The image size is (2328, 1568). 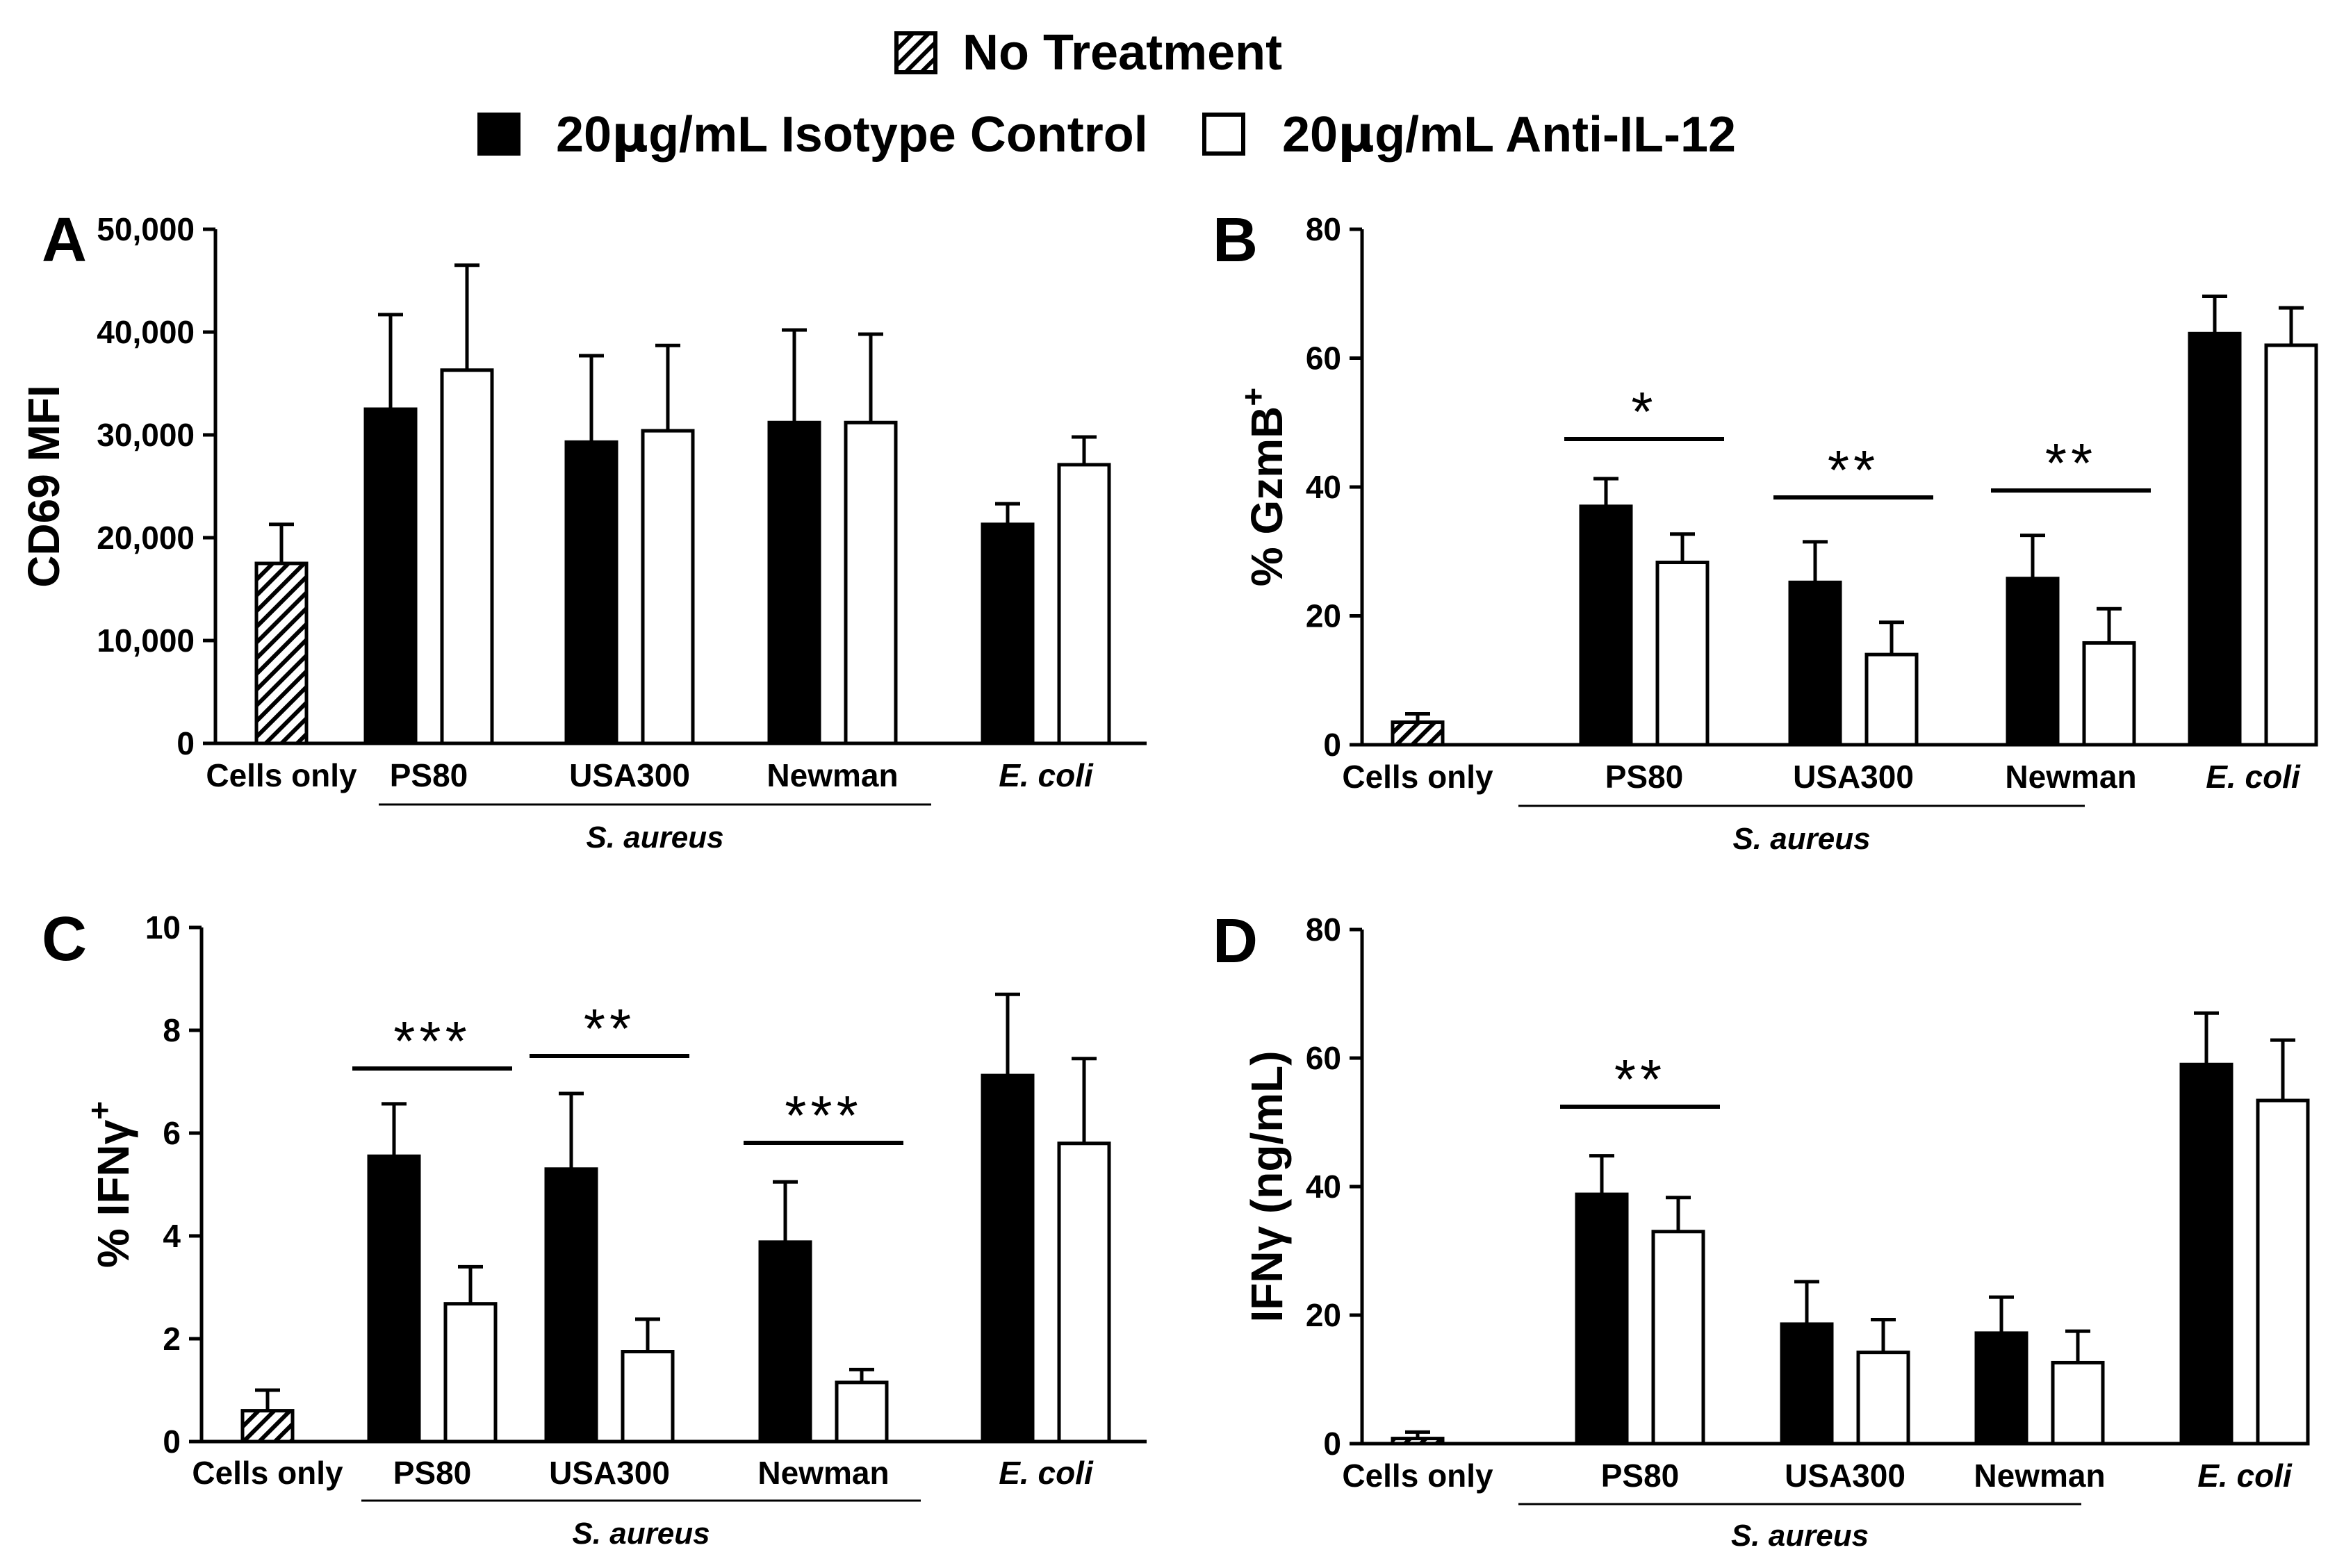 I want to click on y-tick-label-d-0: 0, so click(x=1332, y=1444).